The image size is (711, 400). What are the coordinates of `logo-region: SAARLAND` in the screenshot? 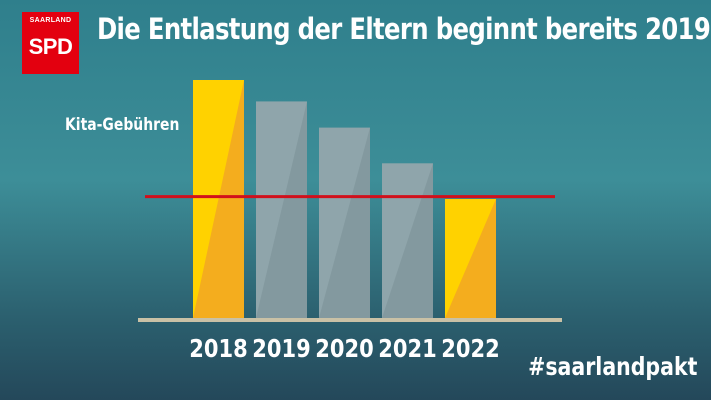 It's located at (50, 20).